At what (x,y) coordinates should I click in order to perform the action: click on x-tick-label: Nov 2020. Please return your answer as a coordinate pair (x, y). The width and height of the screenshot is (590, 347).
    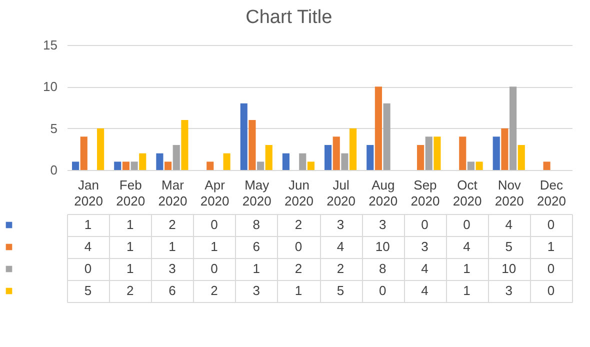
    Looking at the image, I should click on (509, 193).